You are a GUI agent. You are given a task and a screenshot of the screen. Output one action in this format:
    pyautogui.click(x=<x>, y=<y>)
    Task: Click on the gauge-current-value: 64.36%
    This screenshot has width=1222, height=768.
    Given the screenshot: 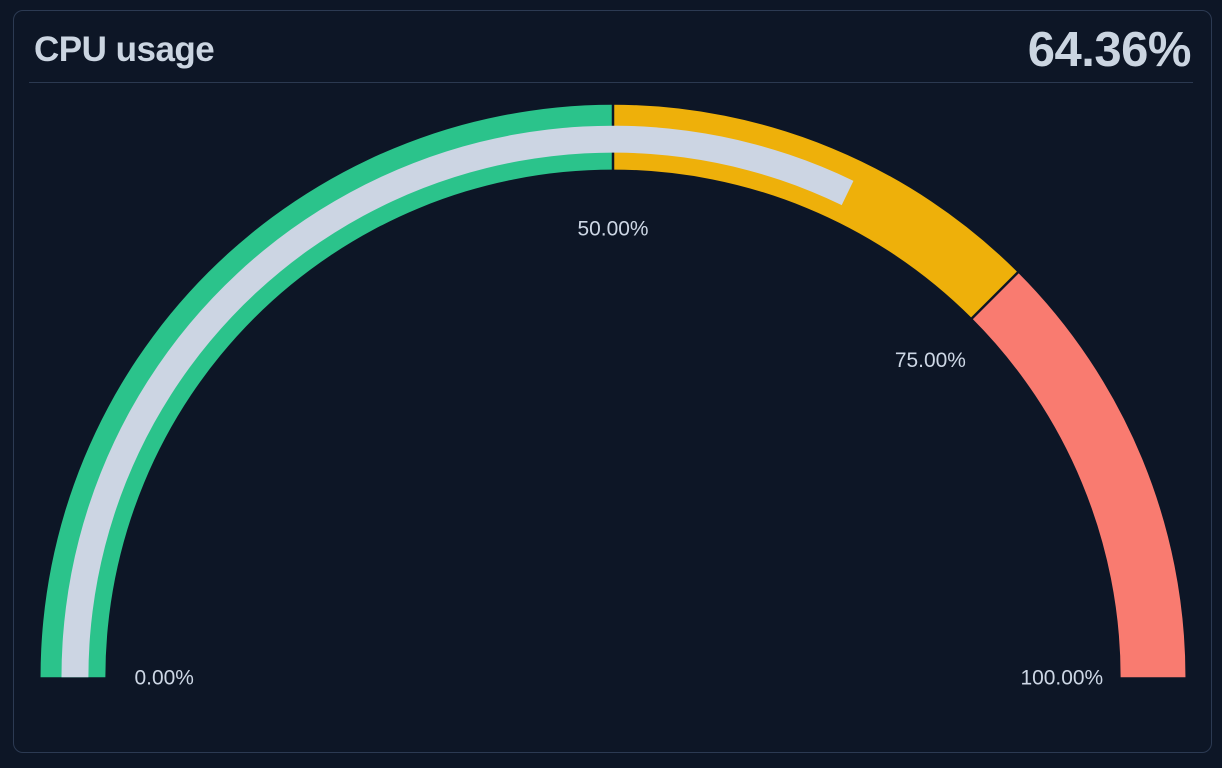 What is the action you would take?
    pyautogui.click(x=1109, y=49)
    